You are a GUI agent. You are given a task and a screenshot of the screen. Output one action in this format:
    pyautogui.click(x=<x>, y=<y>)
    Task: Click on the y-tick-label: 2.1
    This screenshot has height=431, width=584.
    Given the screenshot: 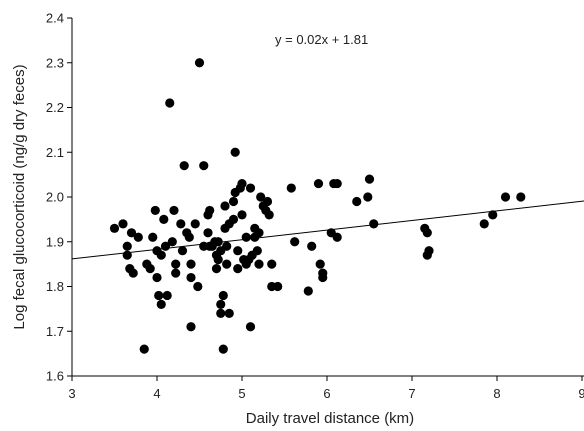 What is the action you would take?
    pyautogui.click(x=55, y=152)
    